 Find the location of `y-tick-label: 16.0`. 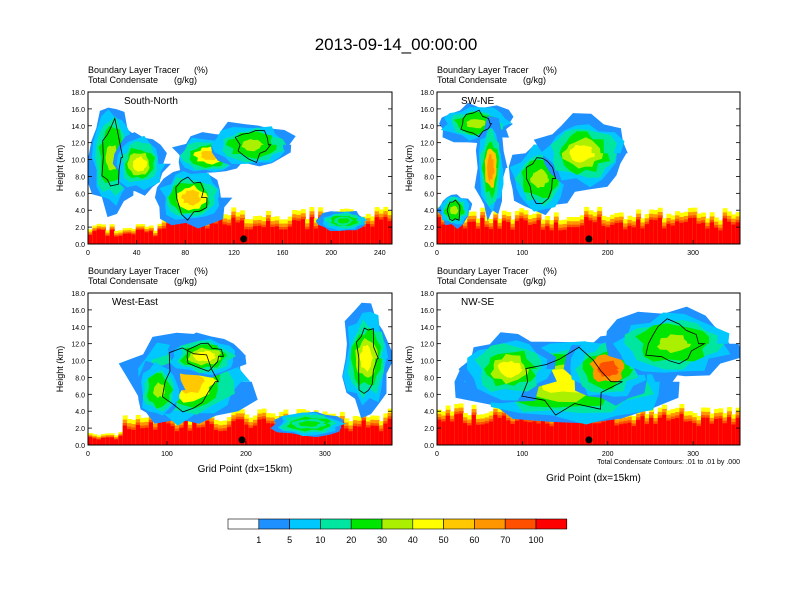

y-tick-label: 16.0 is located at coordinates (427, 110).